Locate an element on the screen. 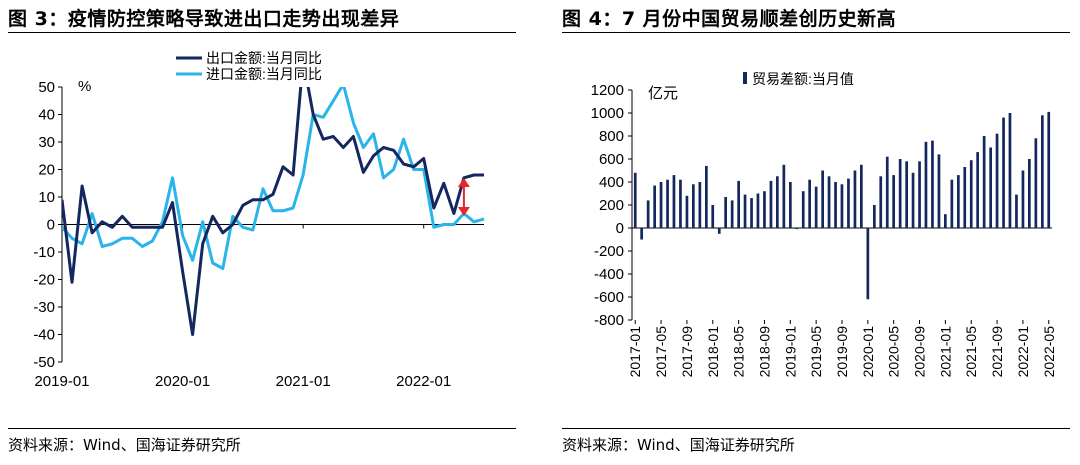 The width and height of the screenshot is (1080, 465). y-tick-label: -40 is located at coordinates (44, 335).